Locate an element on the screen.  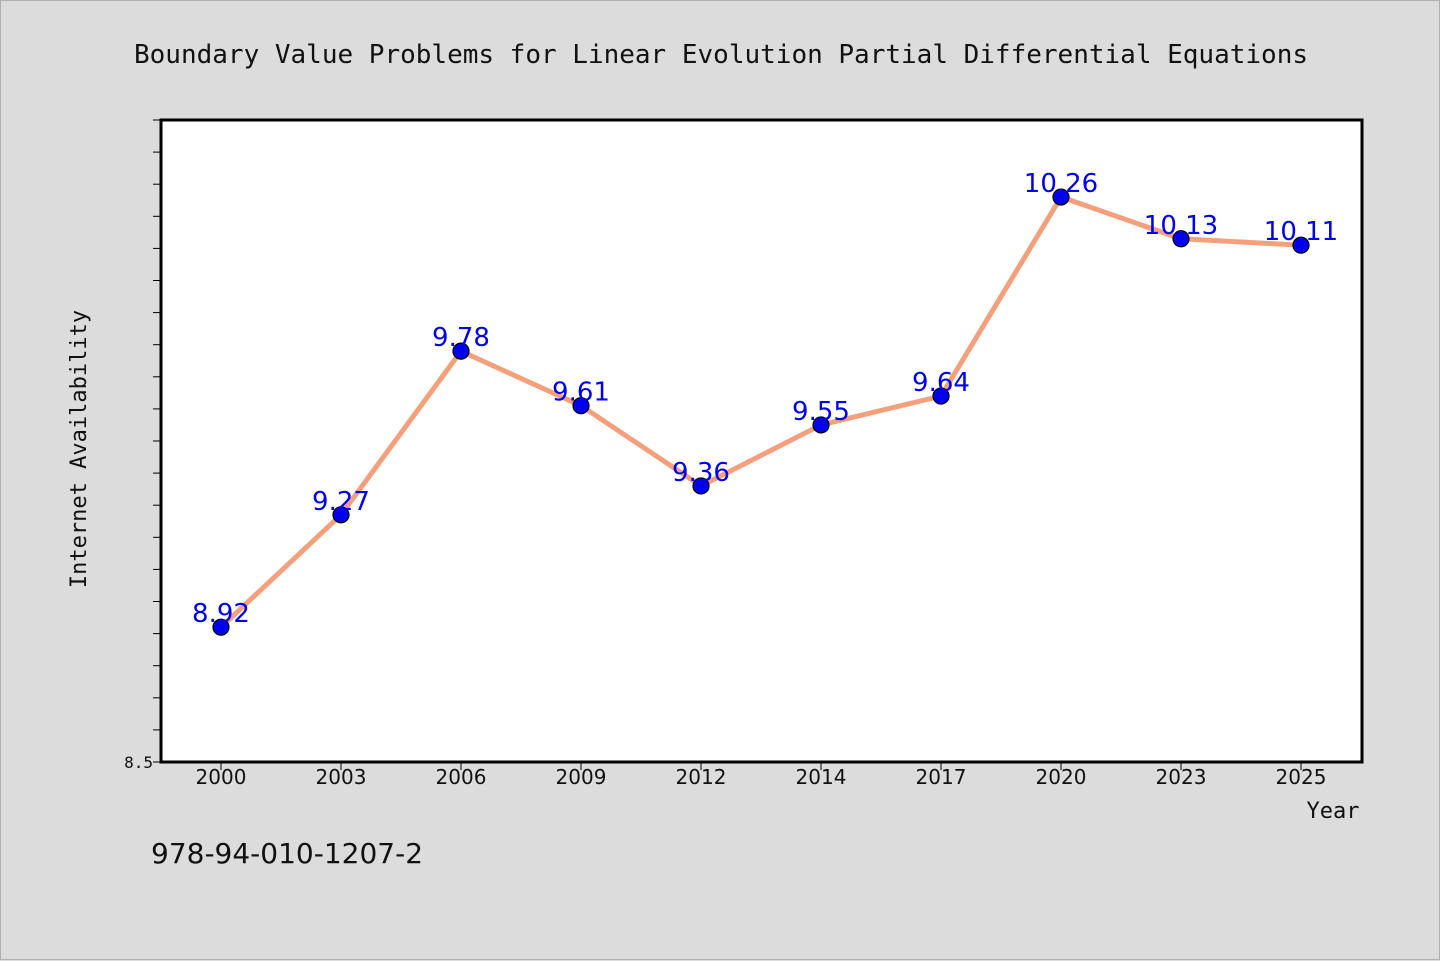
data-label: 9.78 is located at coordinates (461, 338).